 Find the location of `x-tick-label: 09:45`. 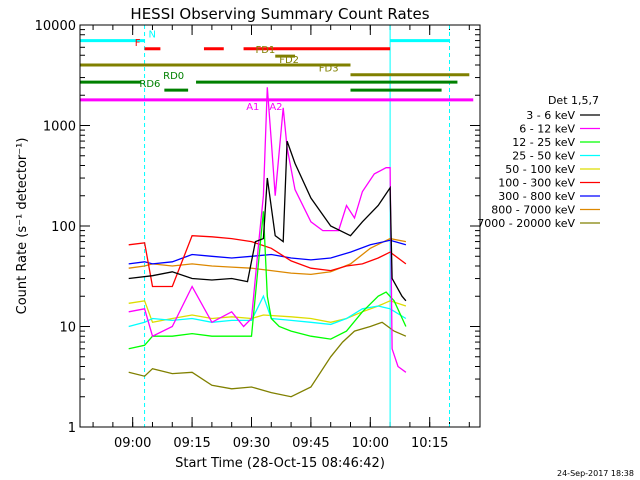

x-tick-label: 09:45 is located at coordinates (310, 443).